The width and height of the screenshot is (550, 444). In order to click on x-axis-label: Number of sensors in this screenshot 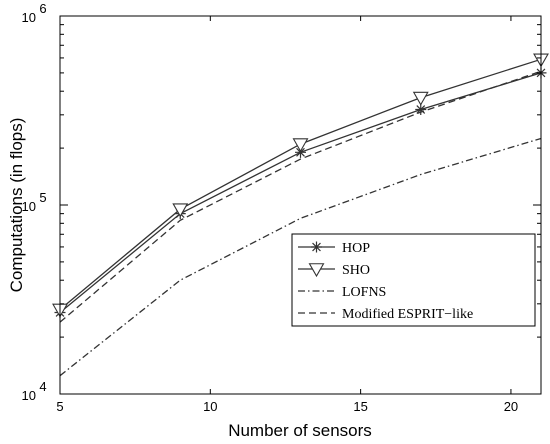, I will do `click(300, 430)`.